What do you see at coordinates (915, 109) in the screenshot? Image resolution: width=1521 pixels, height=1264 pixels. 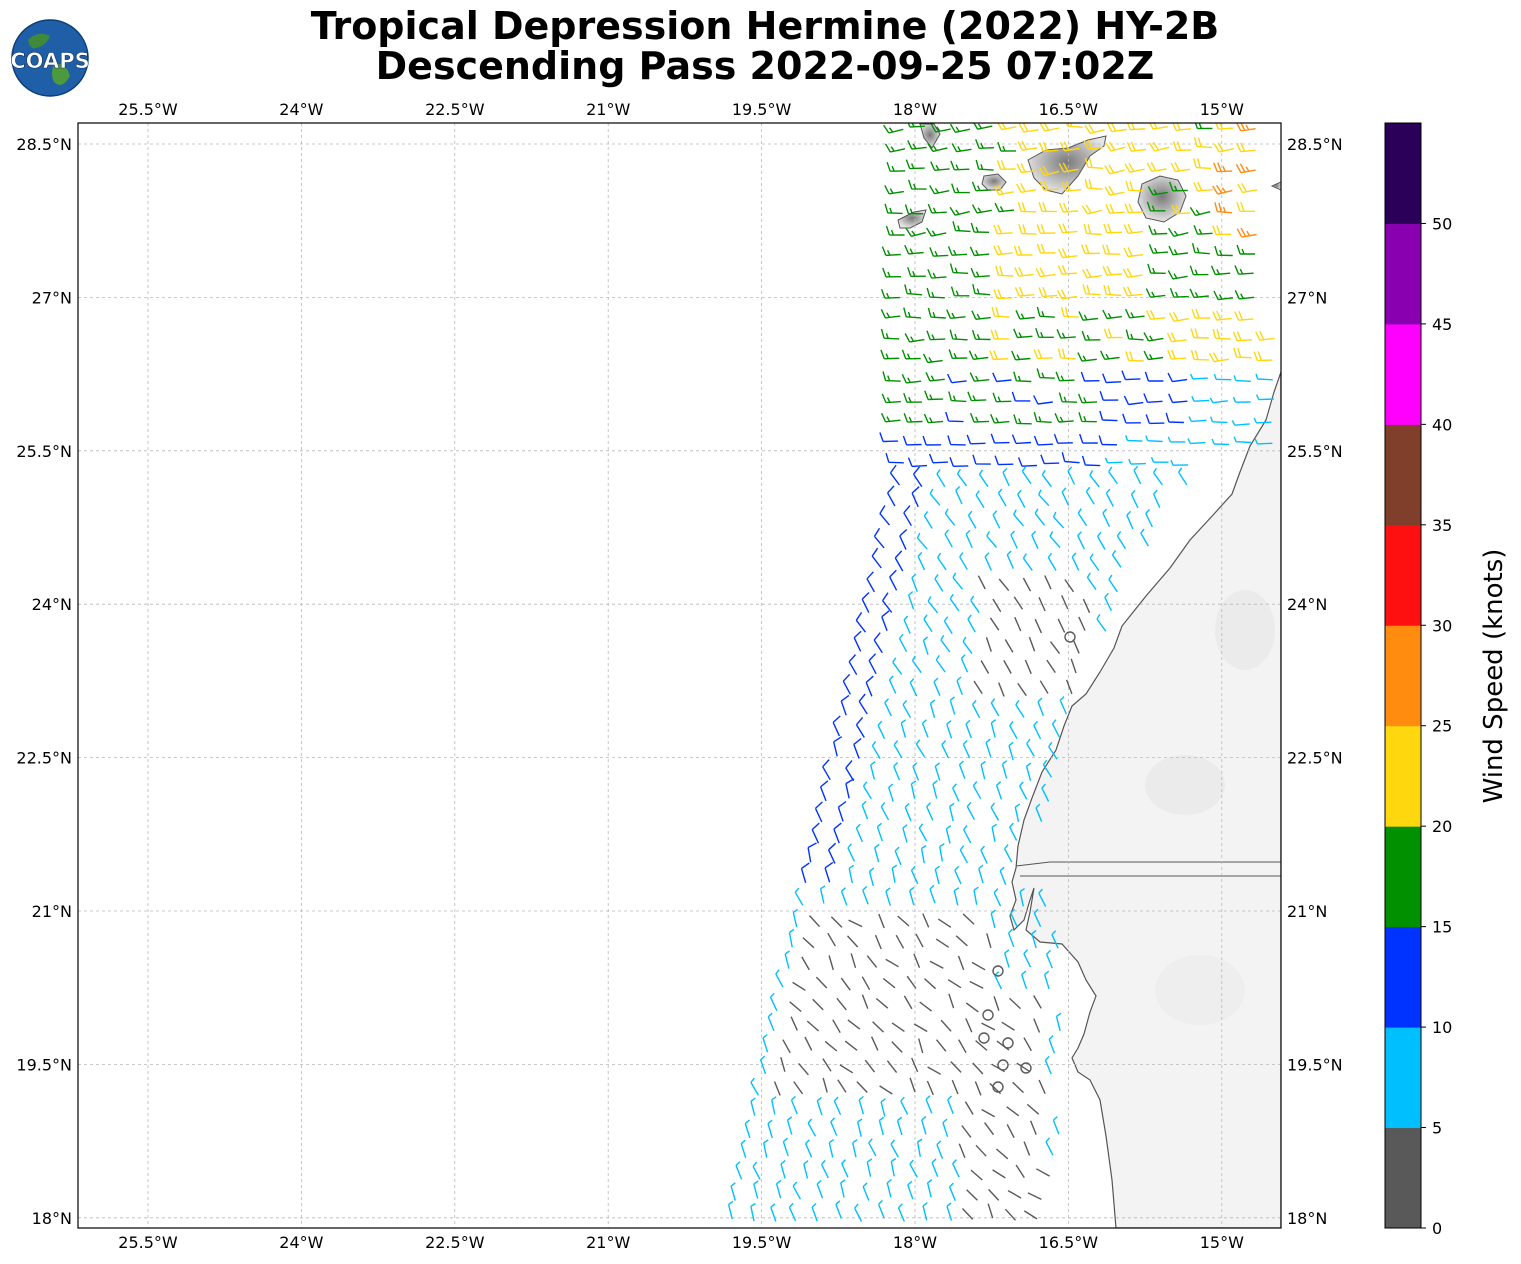 I see `tick-label: 18°W` at bounding box center [915, 109].